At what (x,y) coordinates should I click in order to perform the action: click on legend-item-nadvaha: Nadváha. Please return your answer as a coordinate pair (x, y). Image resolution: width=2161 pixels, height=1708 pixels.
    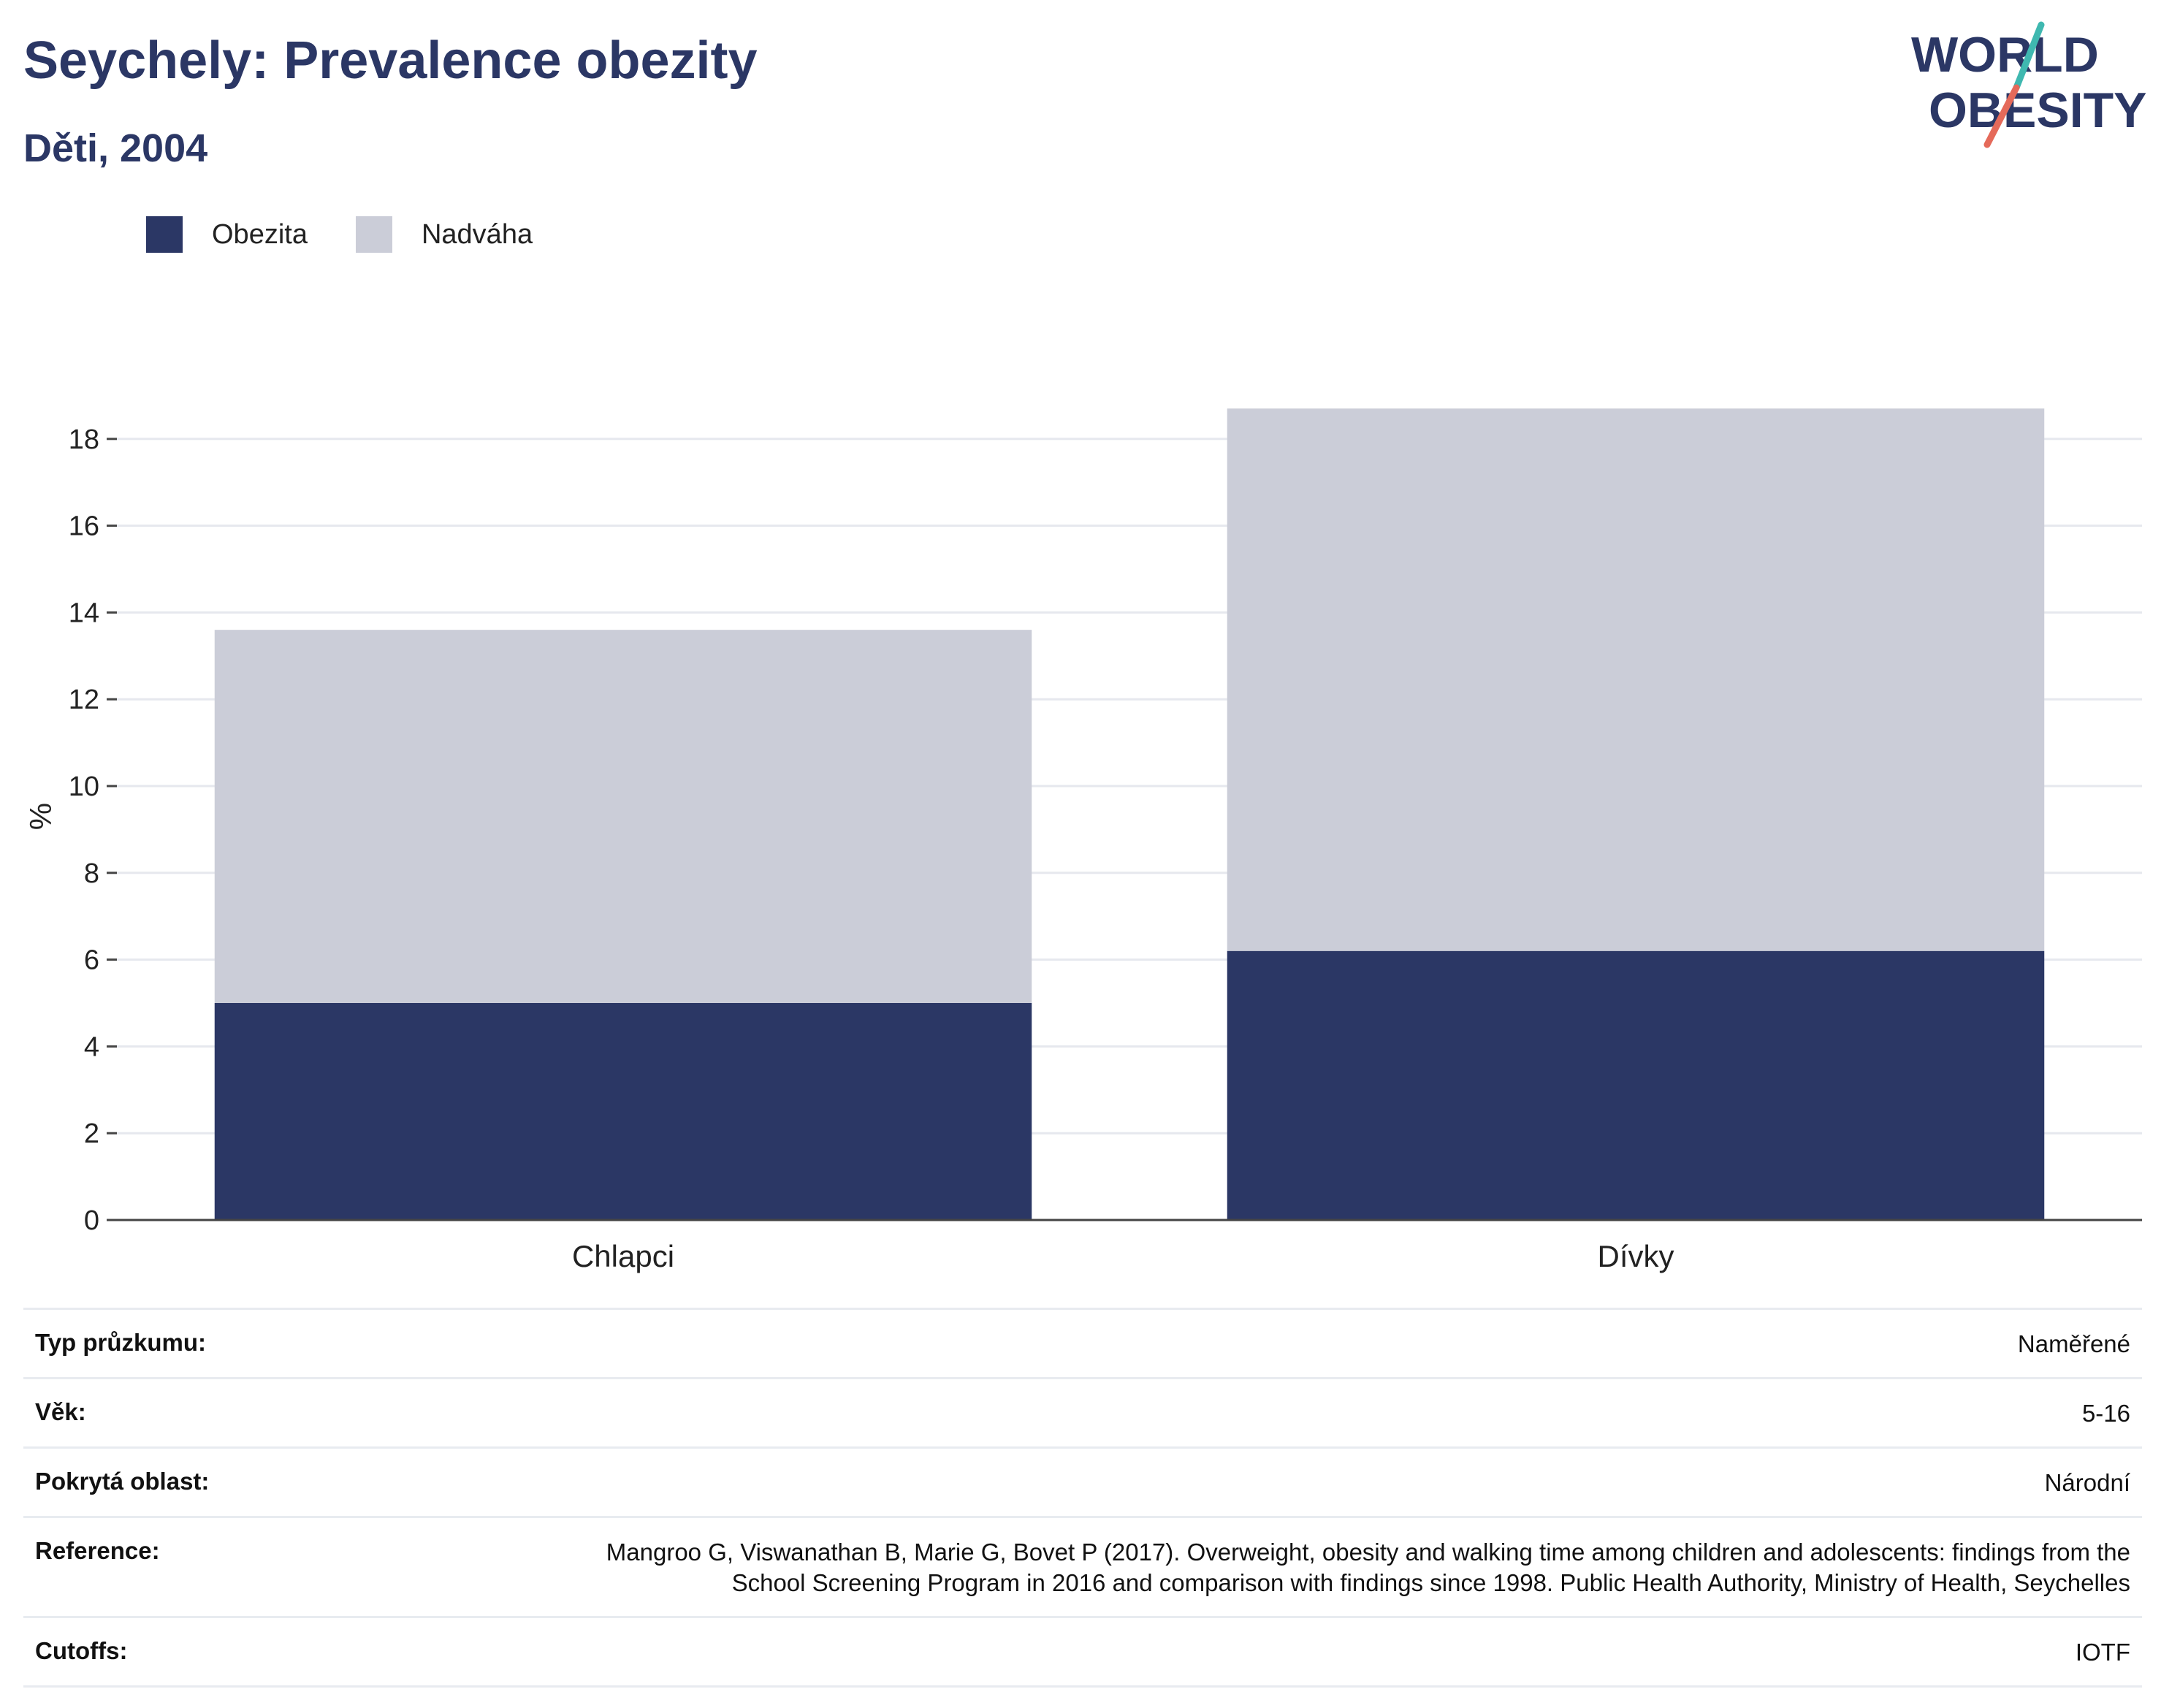
    Looking at the image, I should click on (444, 234).